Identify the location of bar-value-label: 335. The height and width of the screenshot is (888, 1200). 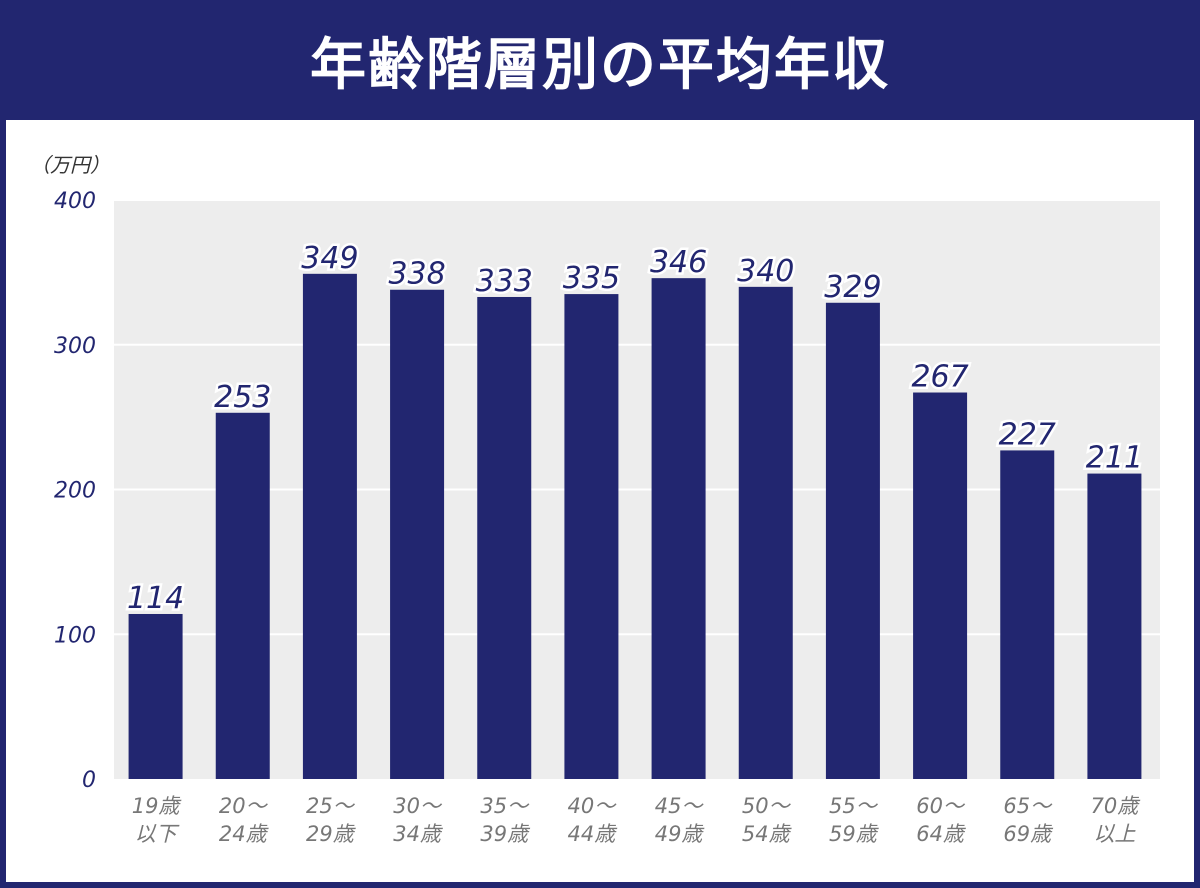
(591, 278).